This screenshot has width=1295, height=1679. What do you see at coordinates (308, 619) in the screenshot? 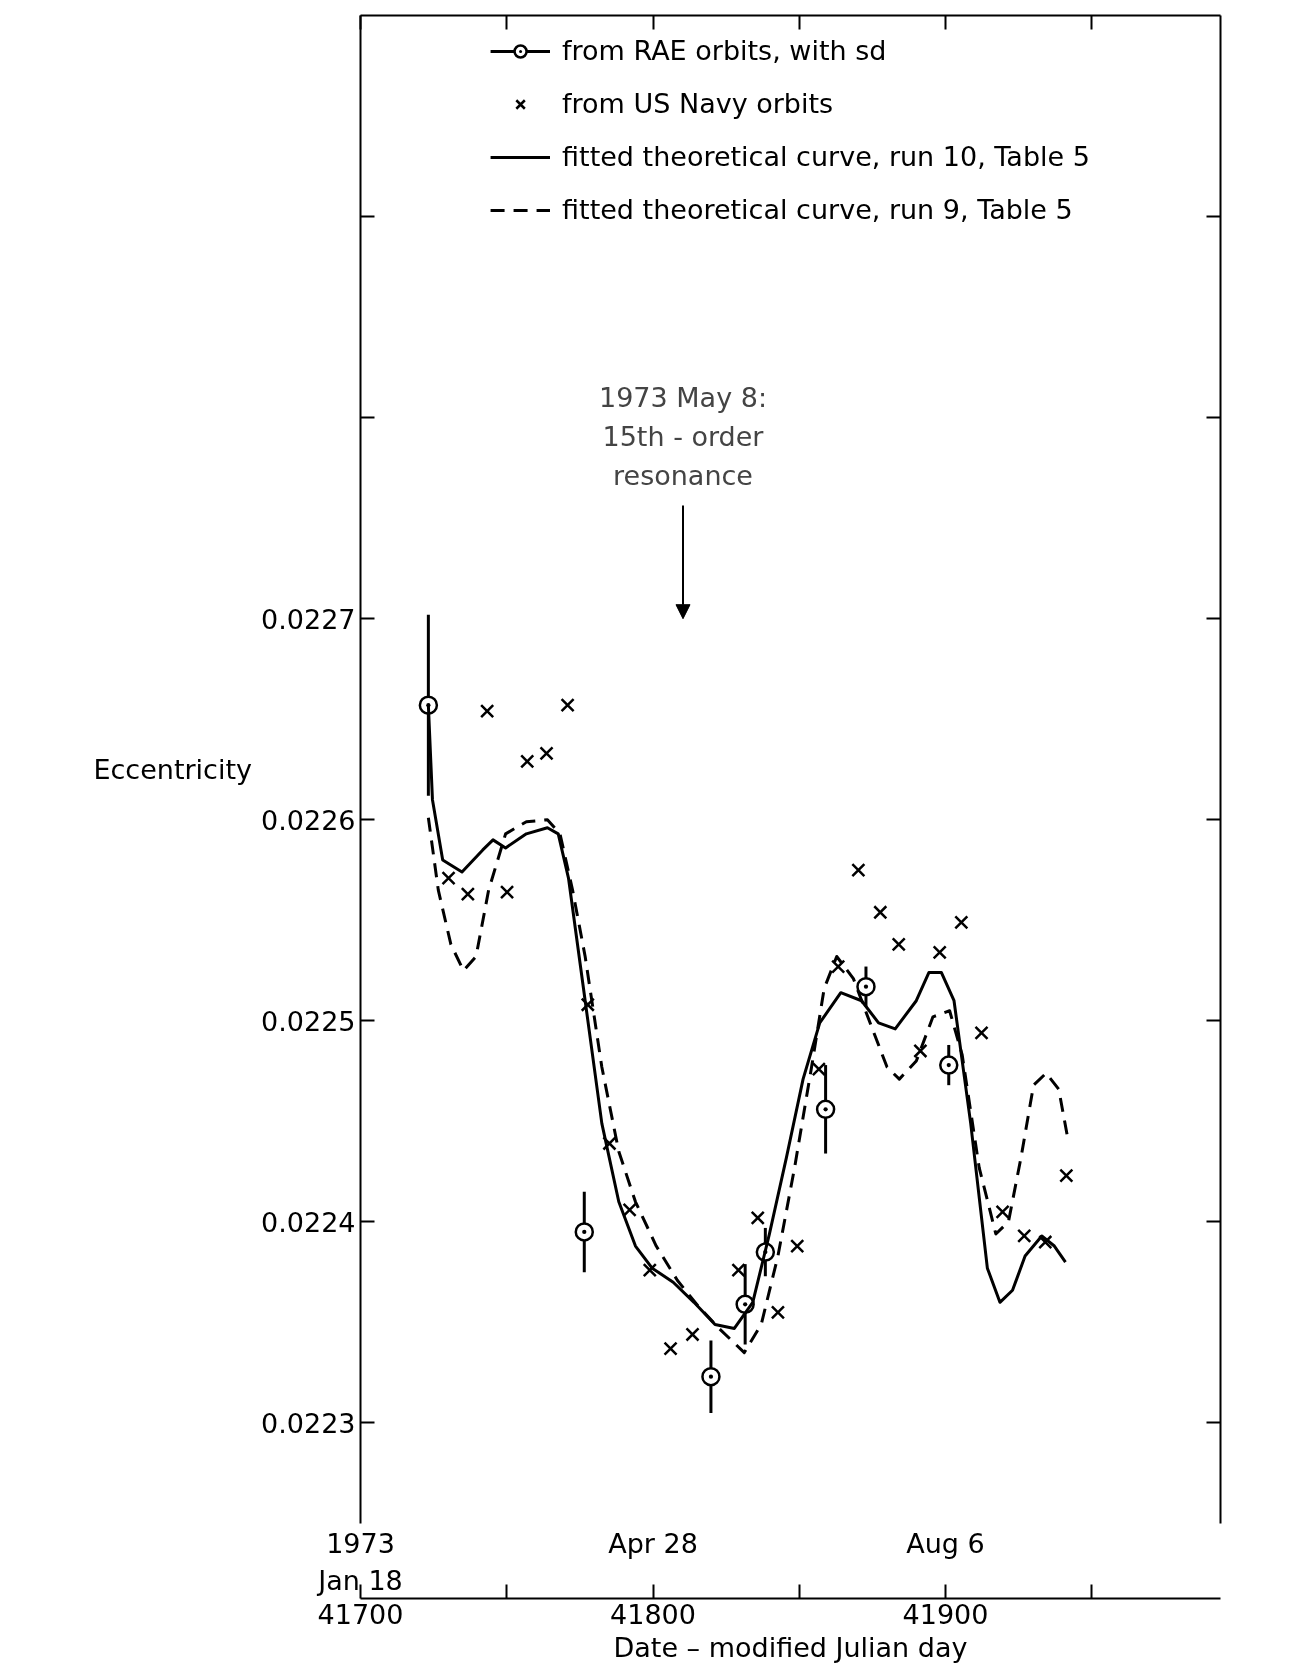
I see `y-tick-label: 0.0227` at bounding box center [308, 619].